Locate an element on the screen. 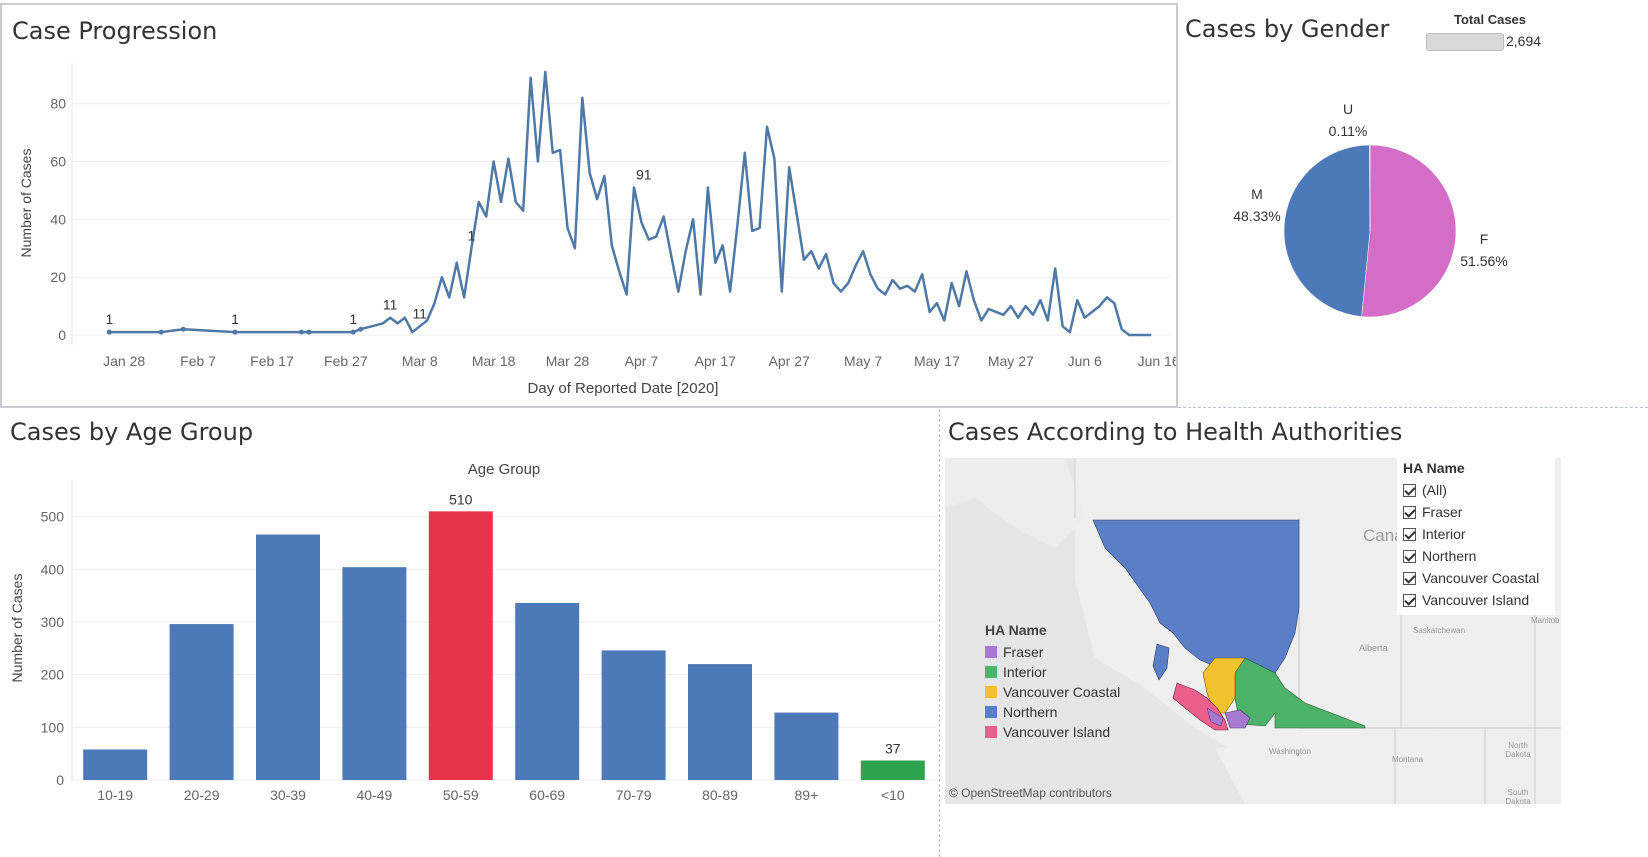 The image size is (1648, 857). x-tick-label: Mar 28 is located at coordinates (568, 361).